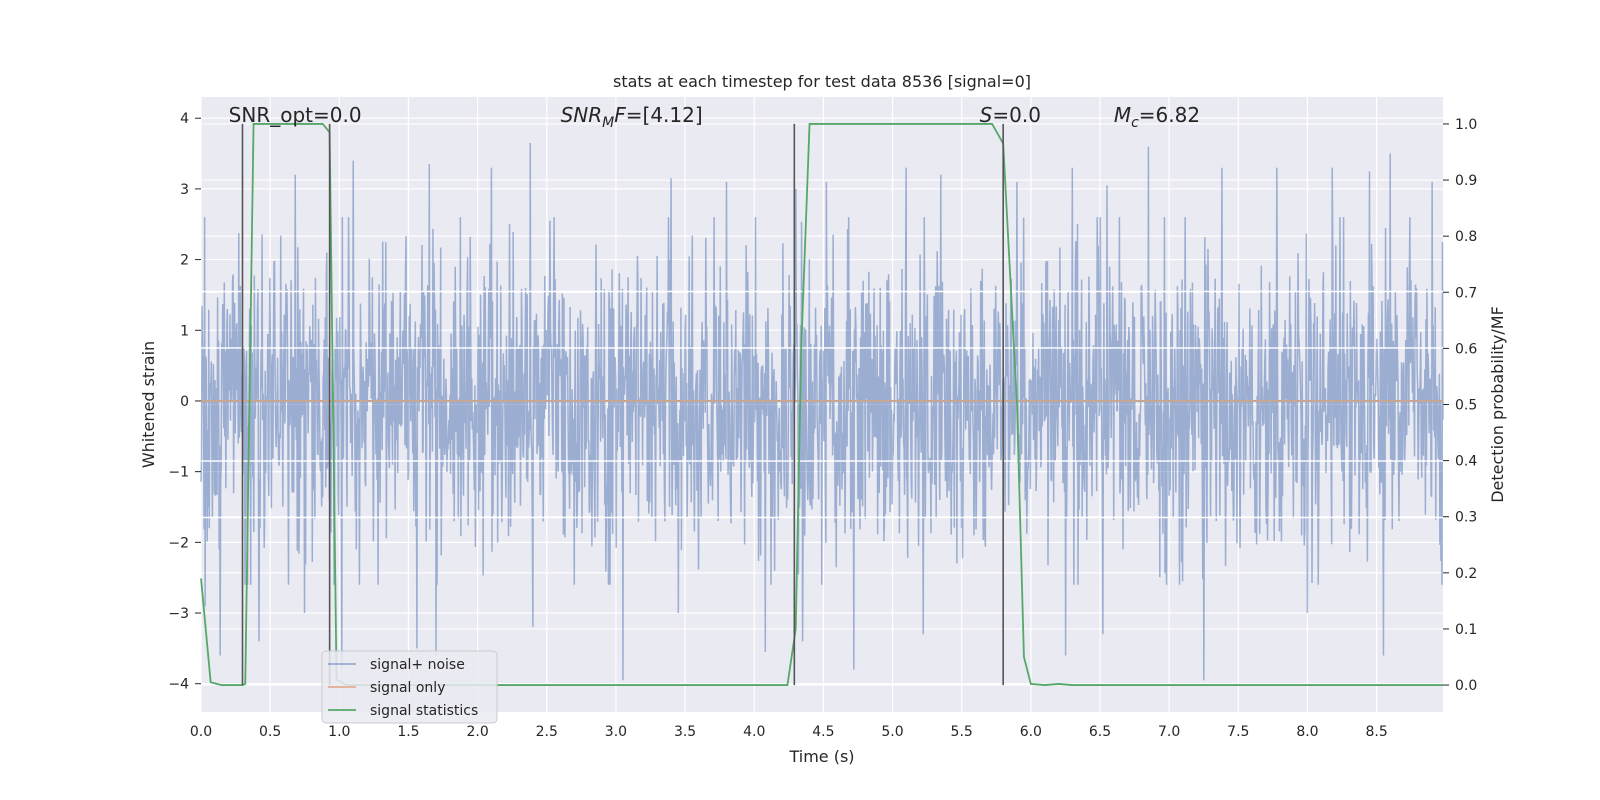 This screenshot has width=1600, height=800. I want to click on y2-axis-ticks: 0.0 0.1 0.2 0.3 0.4 0.5 0.6 0.7 0.8 0.9 1.0, so click(1460, 405).